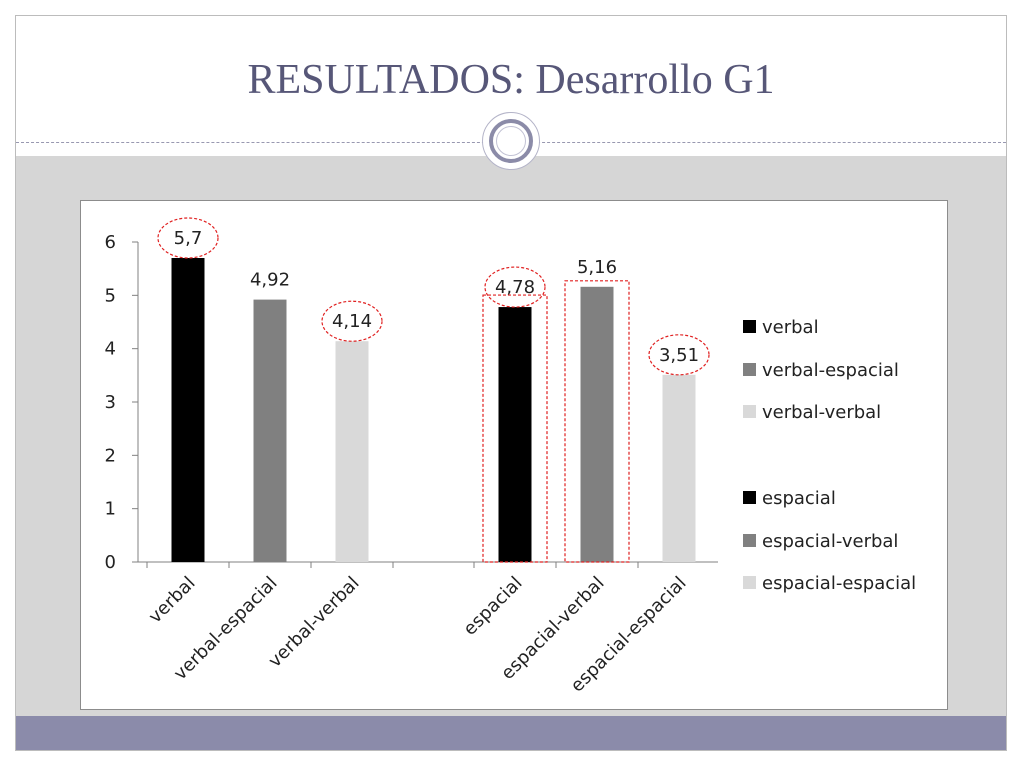 The image size is (1024, 768). I want to click on highlight-box-espacial, so click(515, 428).